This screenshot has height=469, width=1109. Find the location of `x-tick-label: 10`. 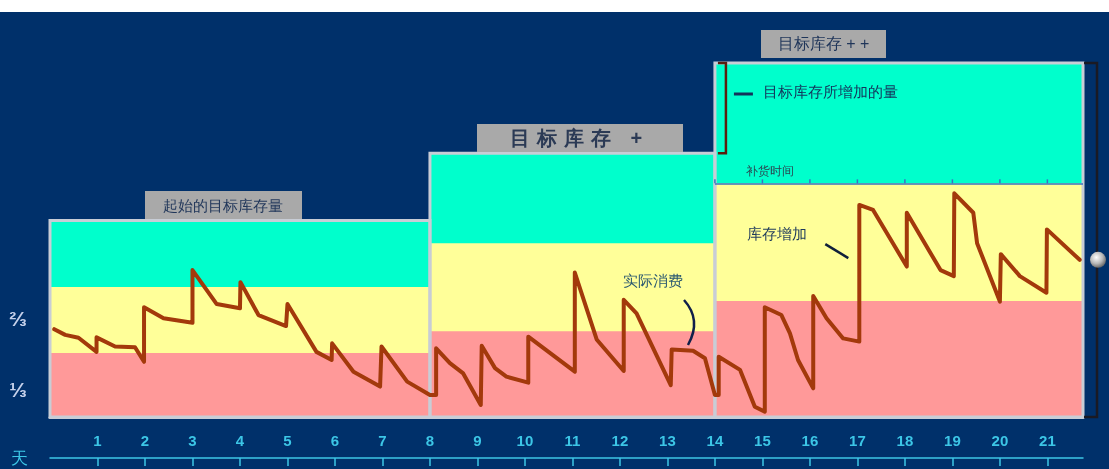

x-tick-label: 10 is located at coordinates (525, 440).